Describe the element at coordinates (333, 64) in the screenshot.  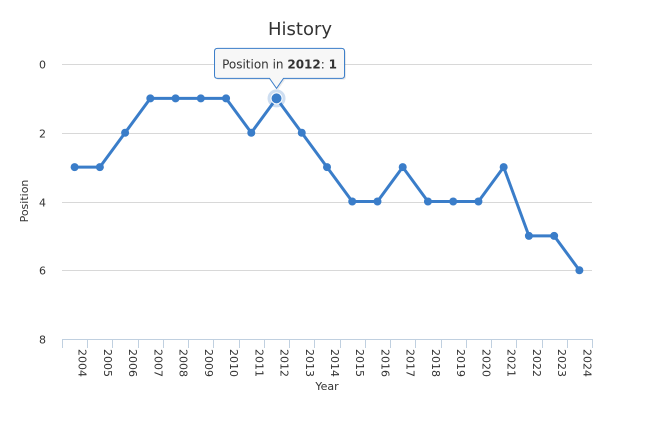
I see `tooltip-value: 1` at that location.